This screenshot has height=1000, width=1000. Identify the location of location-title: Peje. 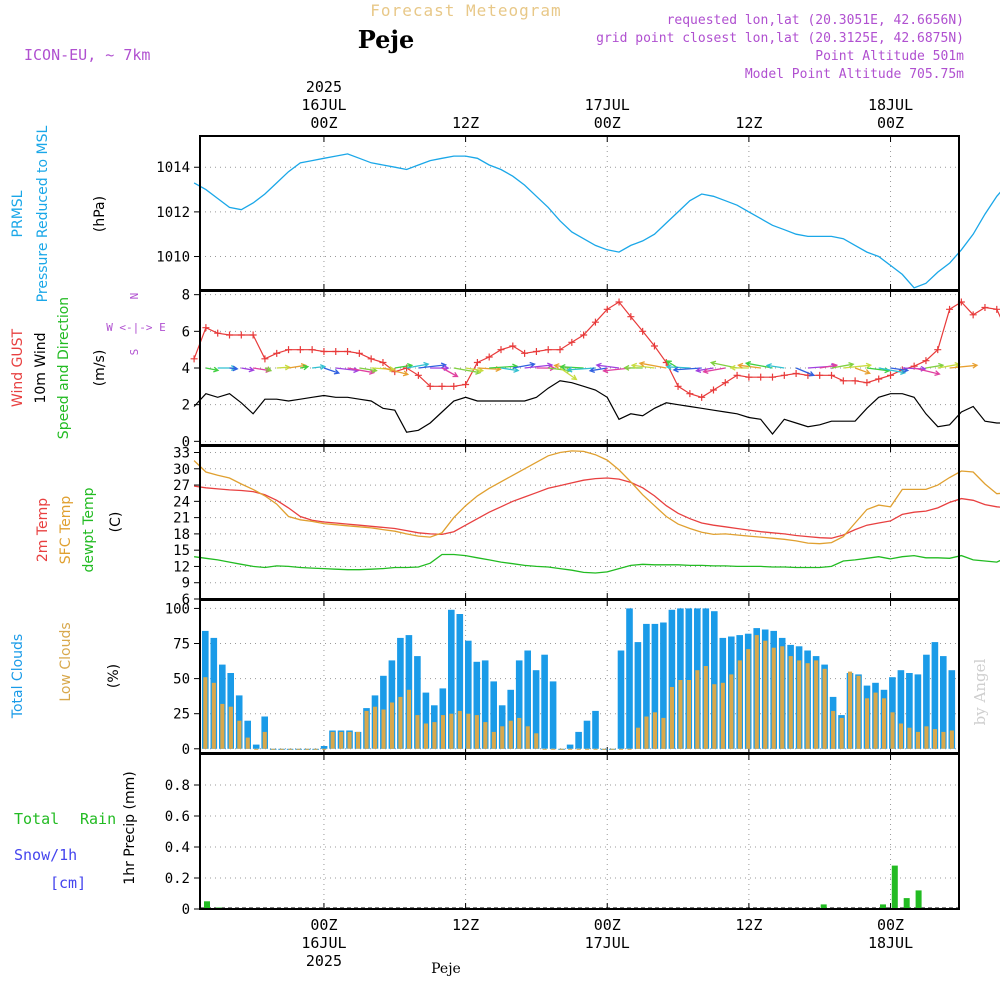
(386, 39).